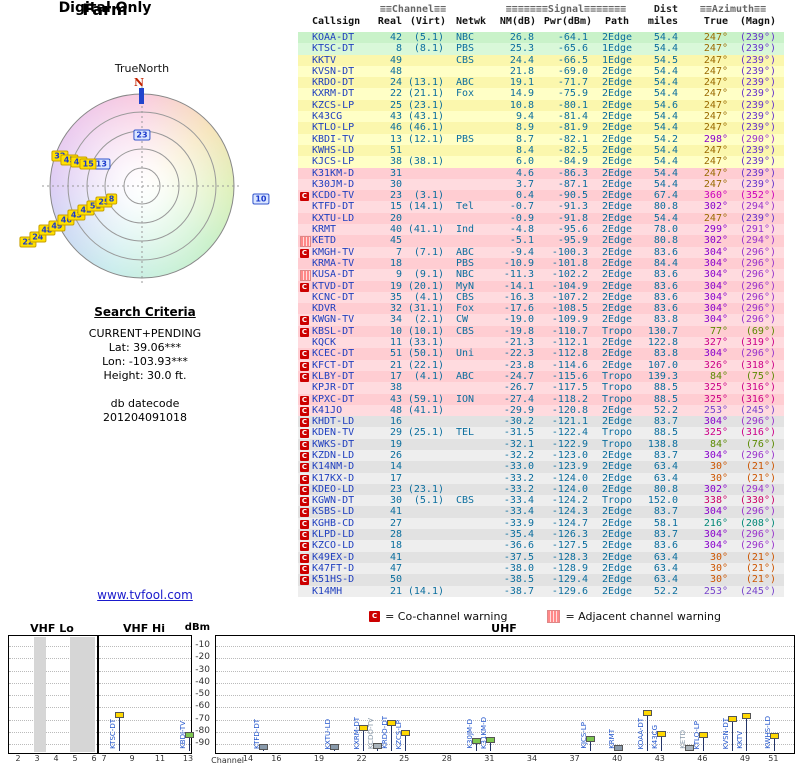  I want to click on callsign-link: KPJR-DT, so click(333, 388).